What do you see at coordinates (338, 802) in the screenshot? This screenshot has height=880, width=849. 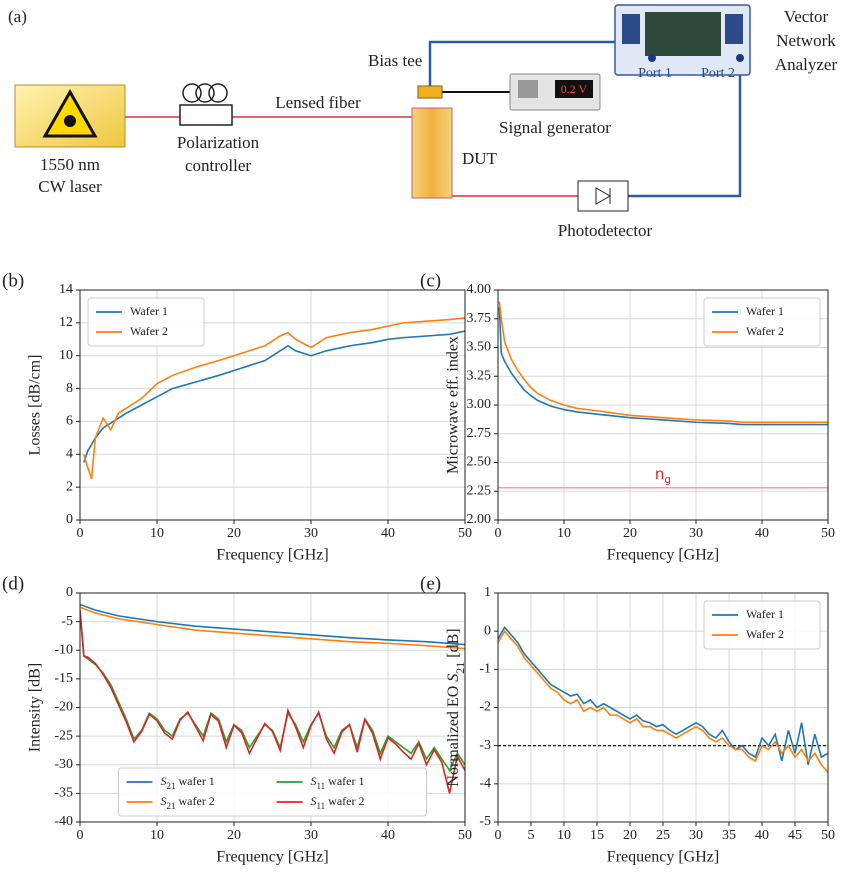 I see `legend-label: S11 wafer 2` at bounding box center [338, 802].